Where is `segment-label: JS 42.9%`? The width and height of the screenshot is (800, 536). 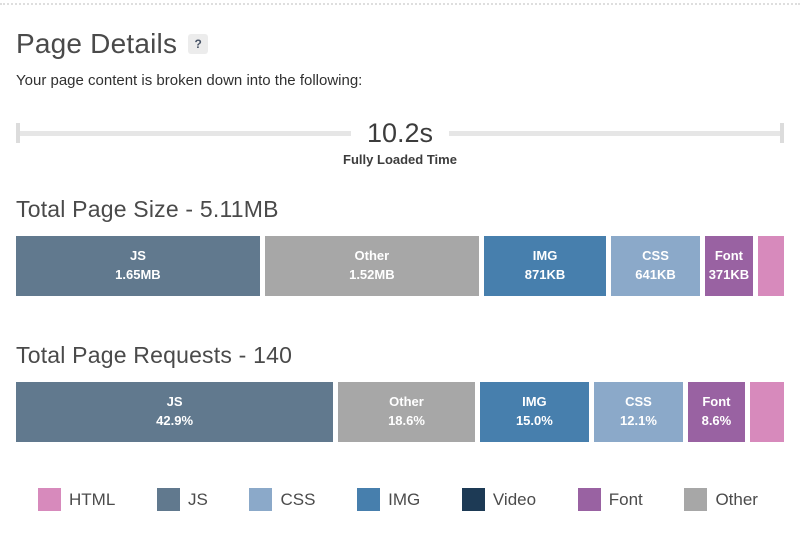
segment-label: JS 42.9% is located at coordinates (175, 411).